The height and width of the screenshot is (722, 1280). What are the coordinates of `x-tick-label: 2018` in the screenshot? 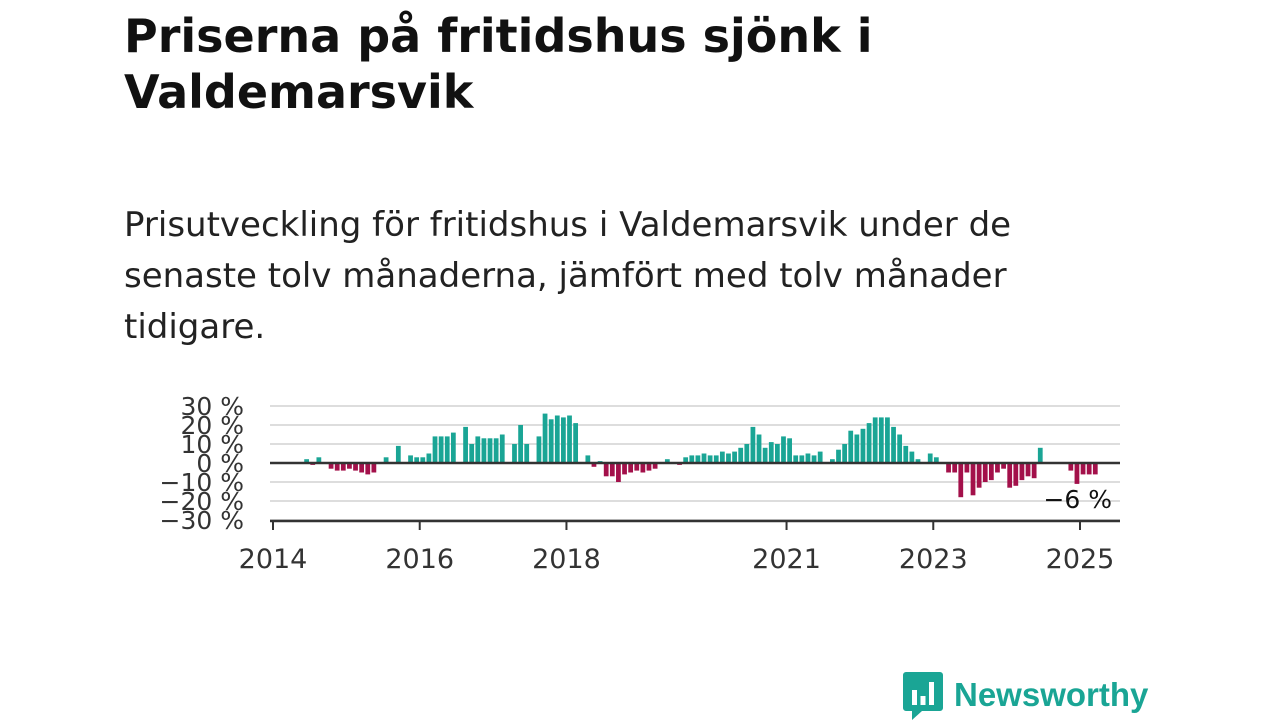 It's located at (566, 559).